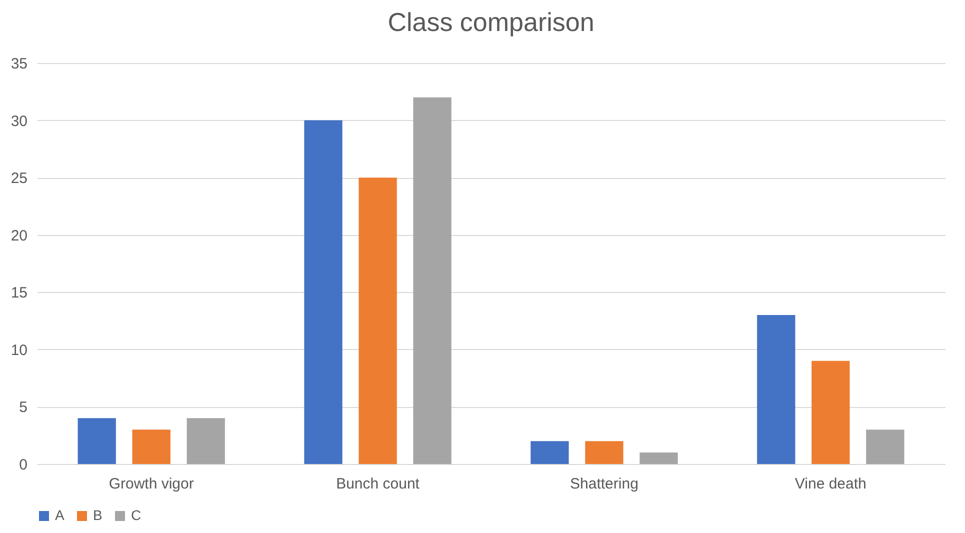 This screenshot has width=965, height=533. Describe the element at coordinates (19, 235) in the screenshot. I see `y-tick-label: 20` at that location.